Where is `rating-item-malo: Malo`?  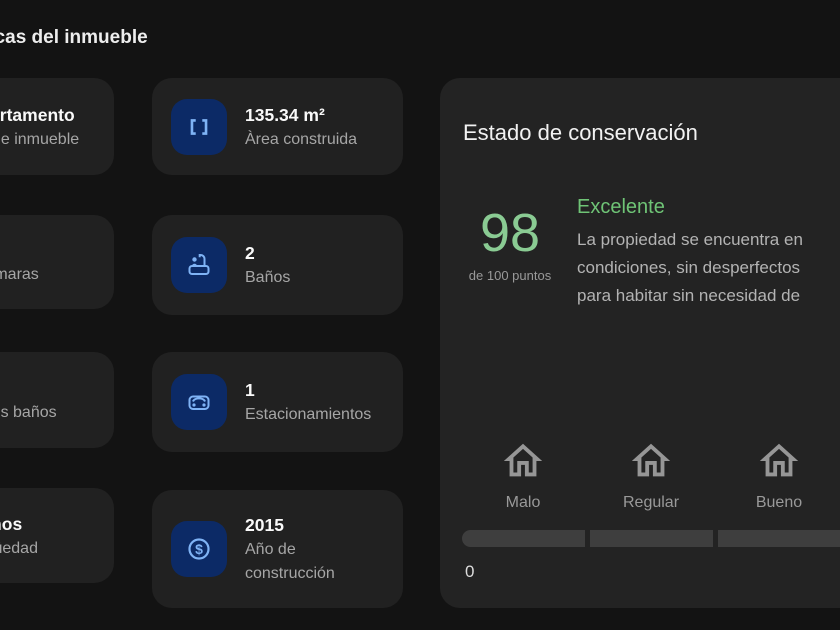 rating-item-malo: Malo is located at coordinates (523, 475).